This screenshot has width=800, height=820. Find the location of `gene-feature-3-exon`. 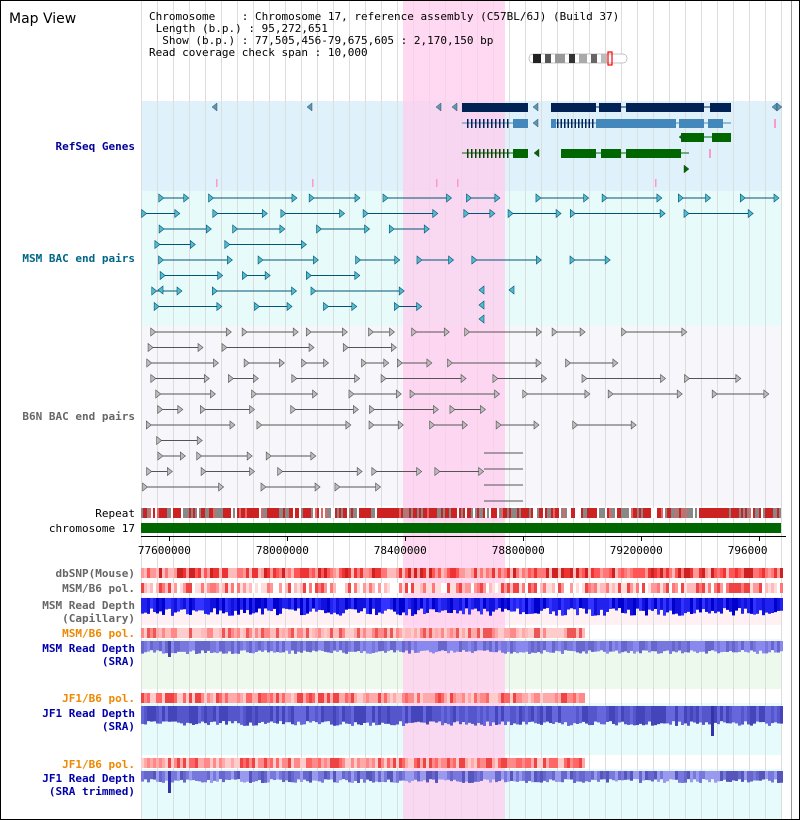

gene-feature-3-exon is located at coordinates (520, 123).